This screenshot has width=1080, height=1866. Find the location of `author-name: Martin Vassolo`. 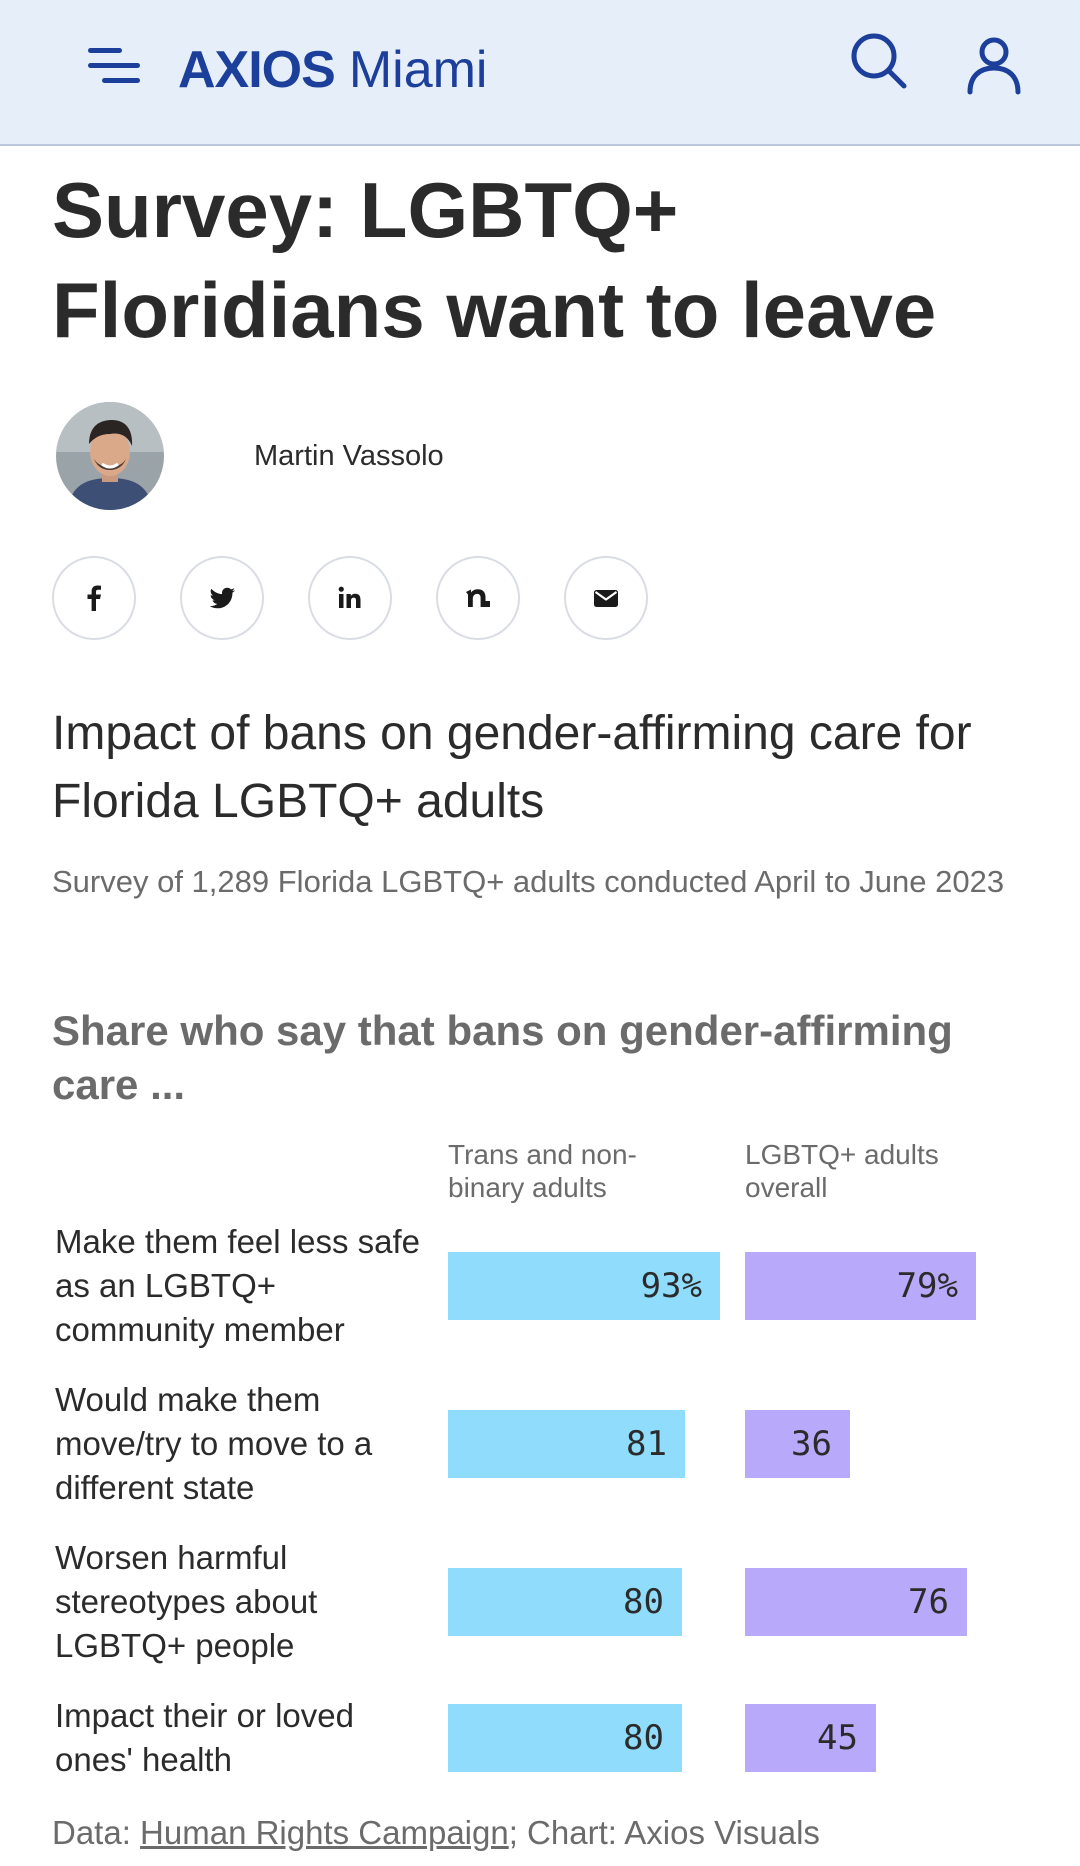

author-name: Martin Vassolo is located at coordinates (349, 455).